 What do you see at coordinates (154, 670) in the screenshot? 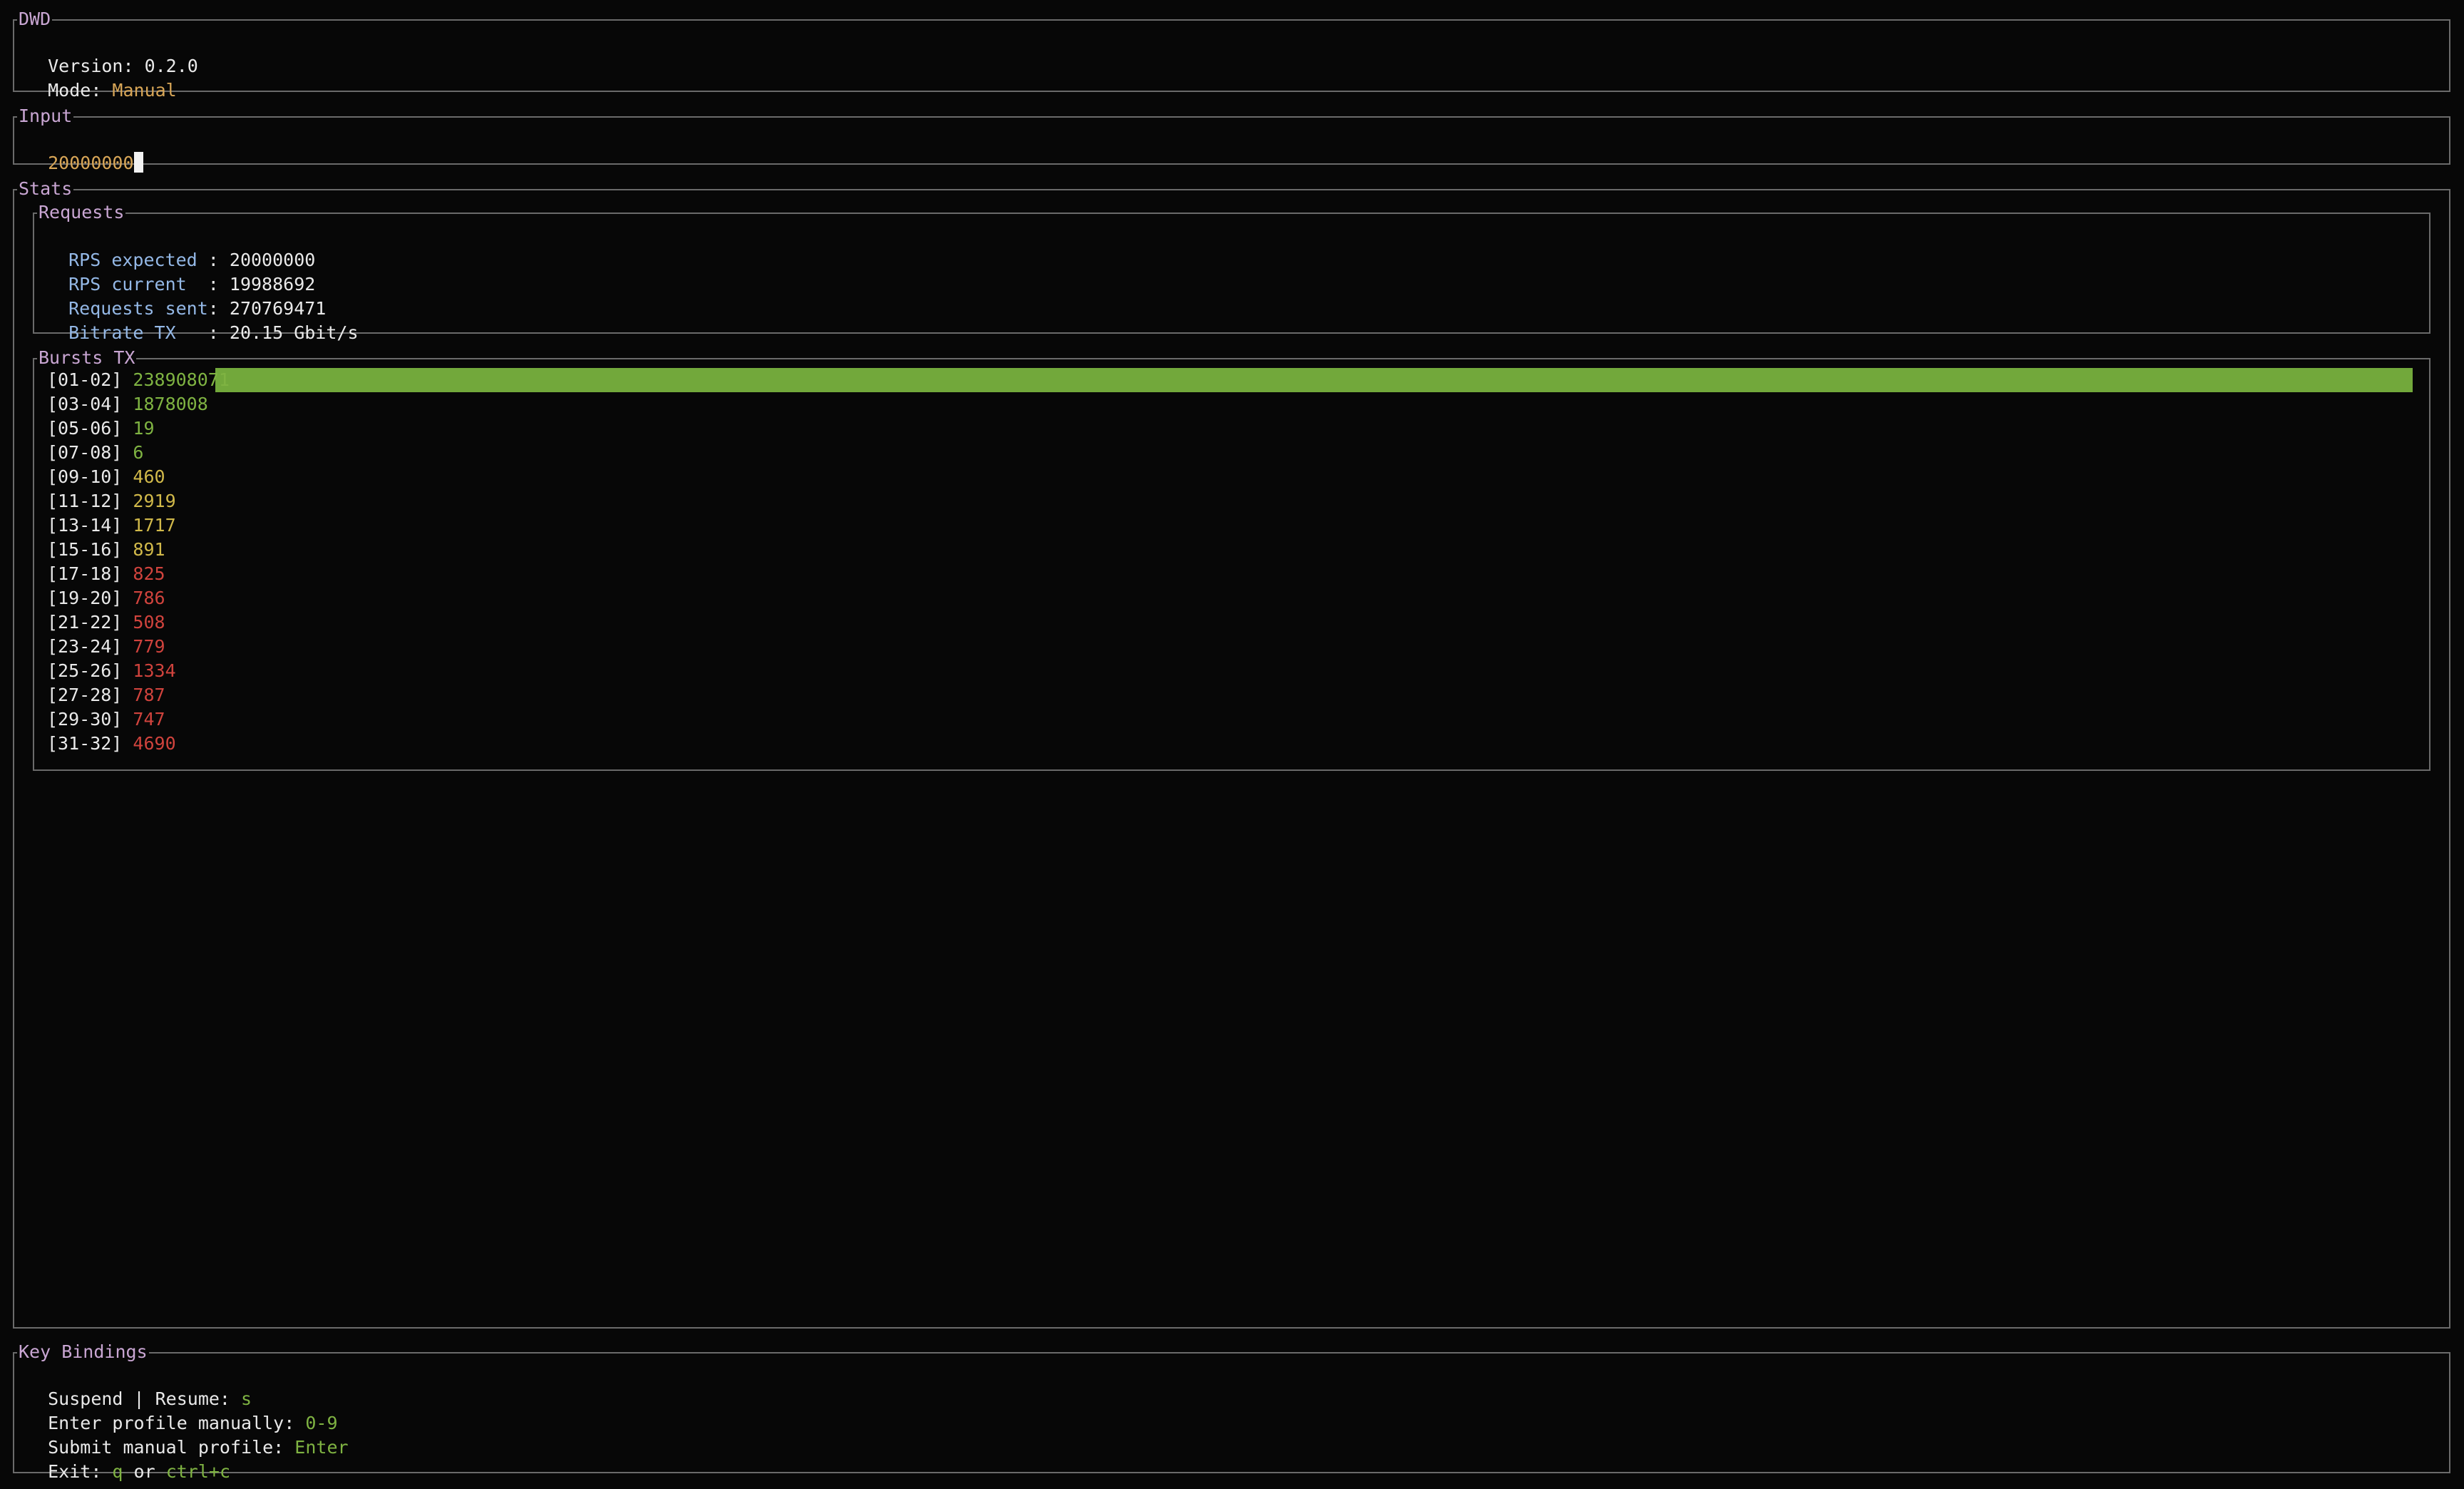
I see `burst-value: 1334` at bounding box center [154, 670].